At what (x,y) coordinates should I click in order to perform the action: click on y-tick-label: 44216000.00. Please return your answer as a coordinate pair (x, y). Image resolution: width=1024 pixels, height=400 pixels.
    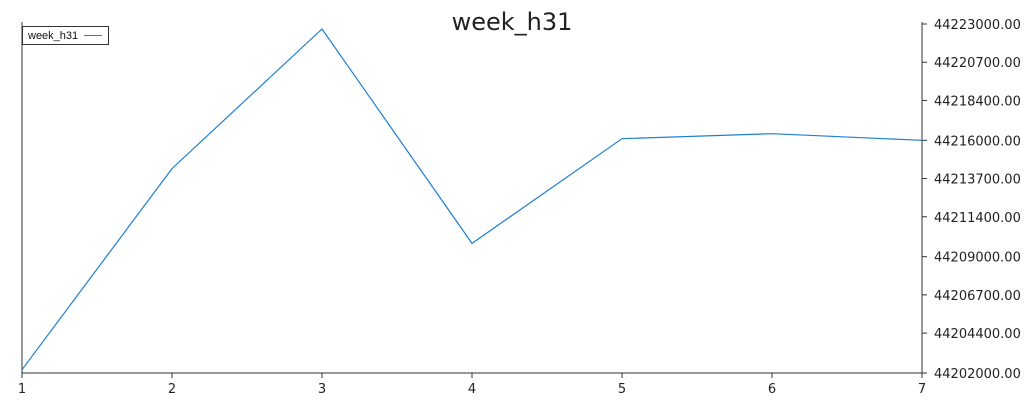
    Looking at the image, I should click on (977, 141).